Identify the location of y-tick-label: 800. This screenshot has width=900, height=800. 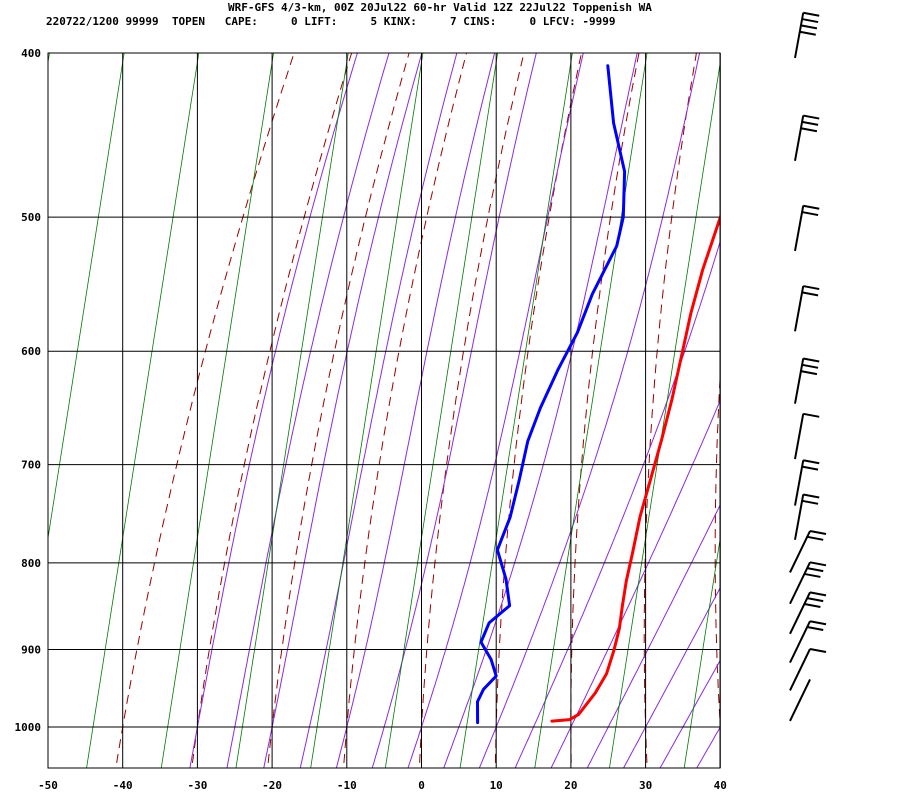
(31, 563).